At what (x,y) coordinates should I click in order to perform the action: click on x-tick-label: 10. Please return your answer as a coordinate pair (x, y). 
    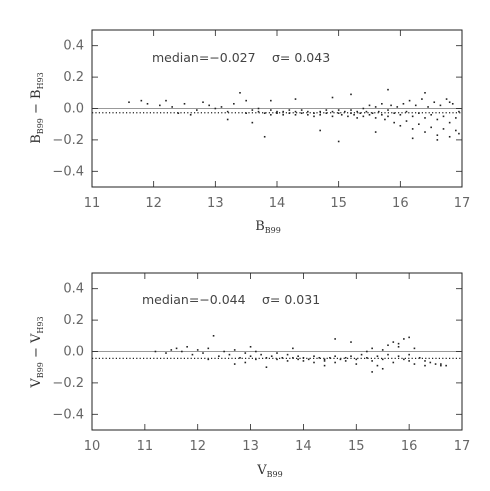
    Looking at the image, I should click on (92, 446).